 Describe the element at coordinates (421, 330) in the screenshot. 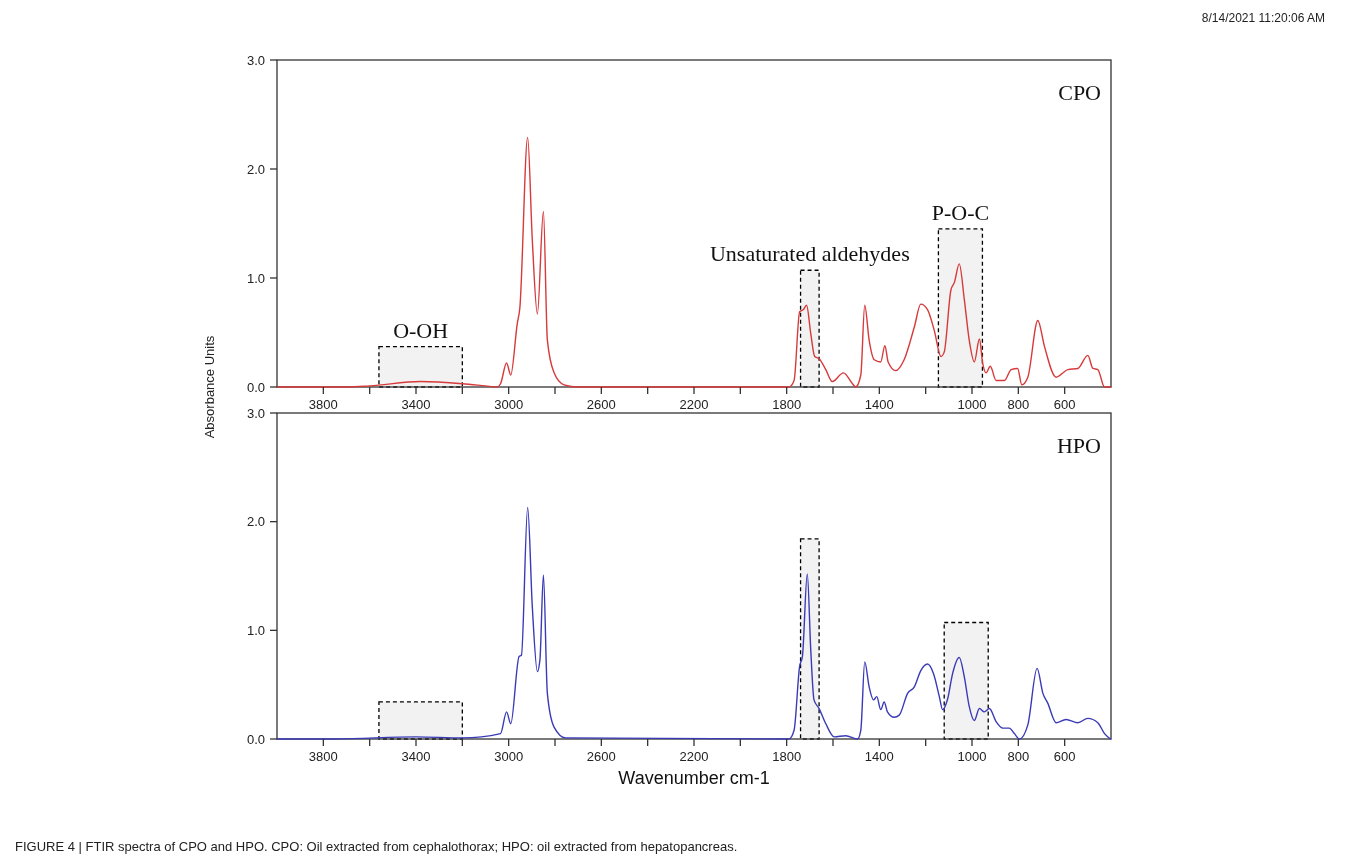

I see `band-label: O-OH` at that location.